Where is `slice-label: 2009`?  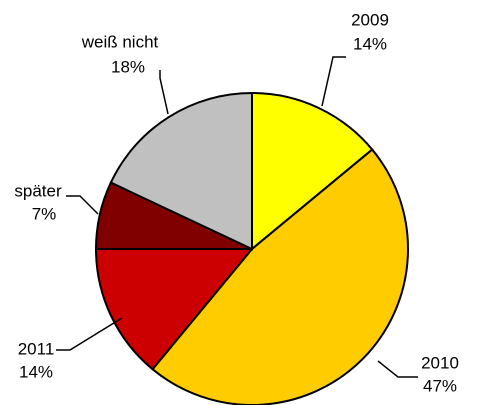 slice-label: 2009 is located at coordinates (370, 19).